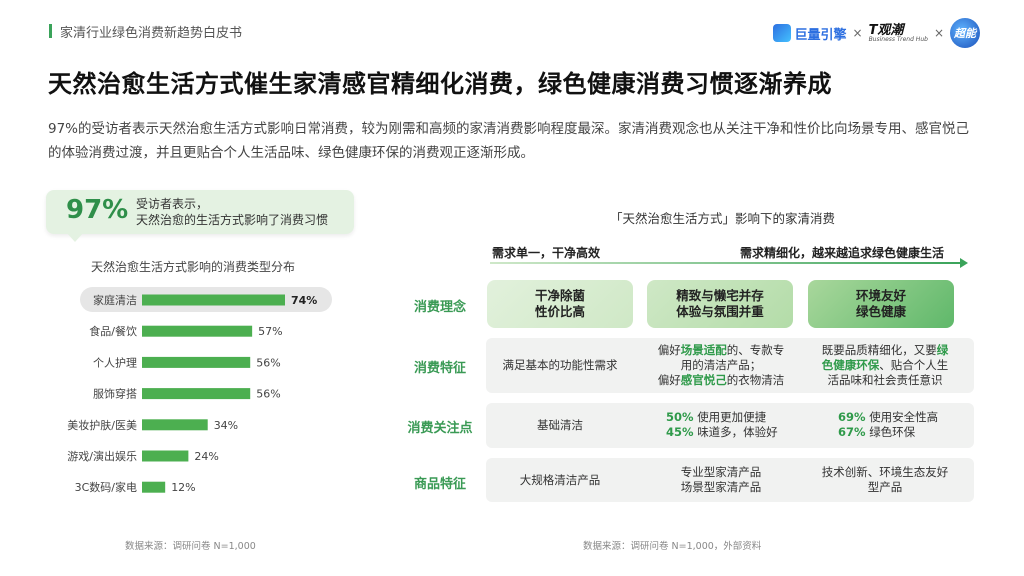 The height and width of the screenshot is (576, 1024). Describe the element at coordinates (232, 212) in the screenshot. I see `callout-text: 受访者表示， 天然治愈的生活方式影响了消费习惯` at that location.